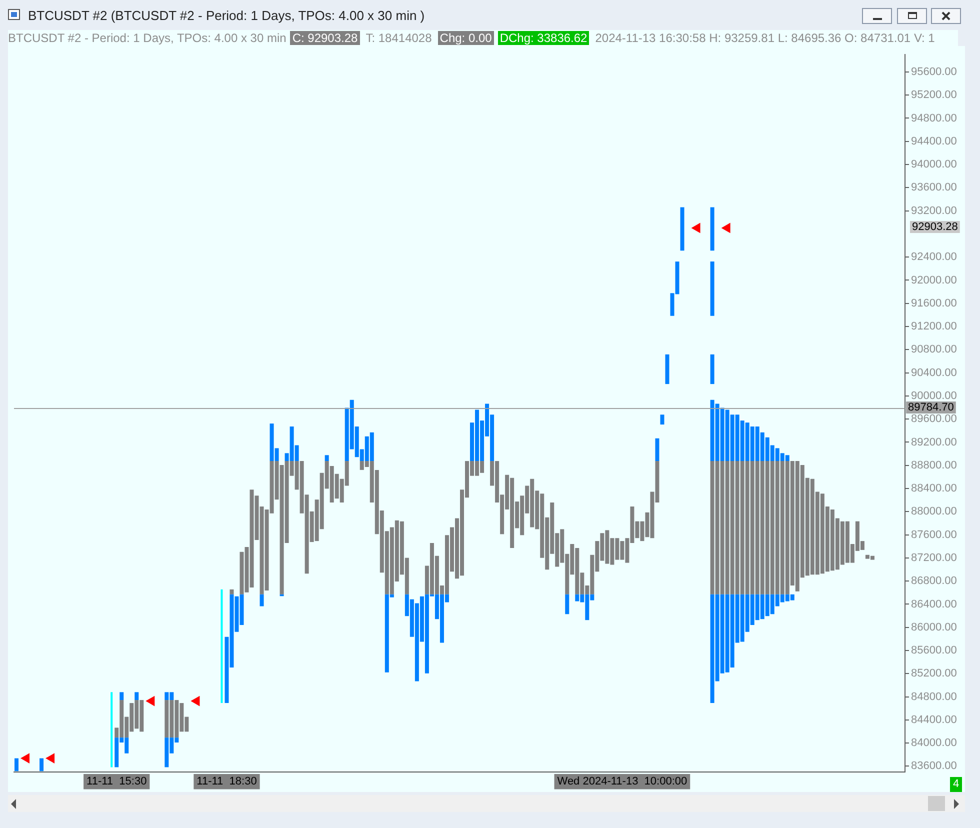  Describe the element at coordinates (934, 257) in the screenshot. I see `y-tick-label: 92400.00` at that location.